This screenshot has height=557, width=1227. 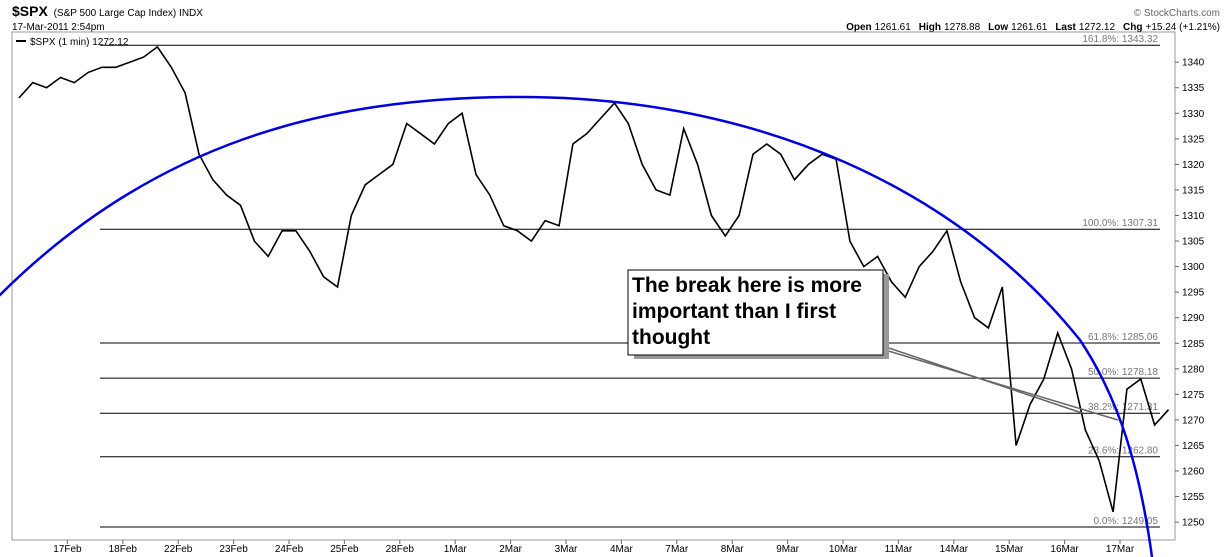 I want to click on y-tick-label: 1255, so click(x=1193, y=497).